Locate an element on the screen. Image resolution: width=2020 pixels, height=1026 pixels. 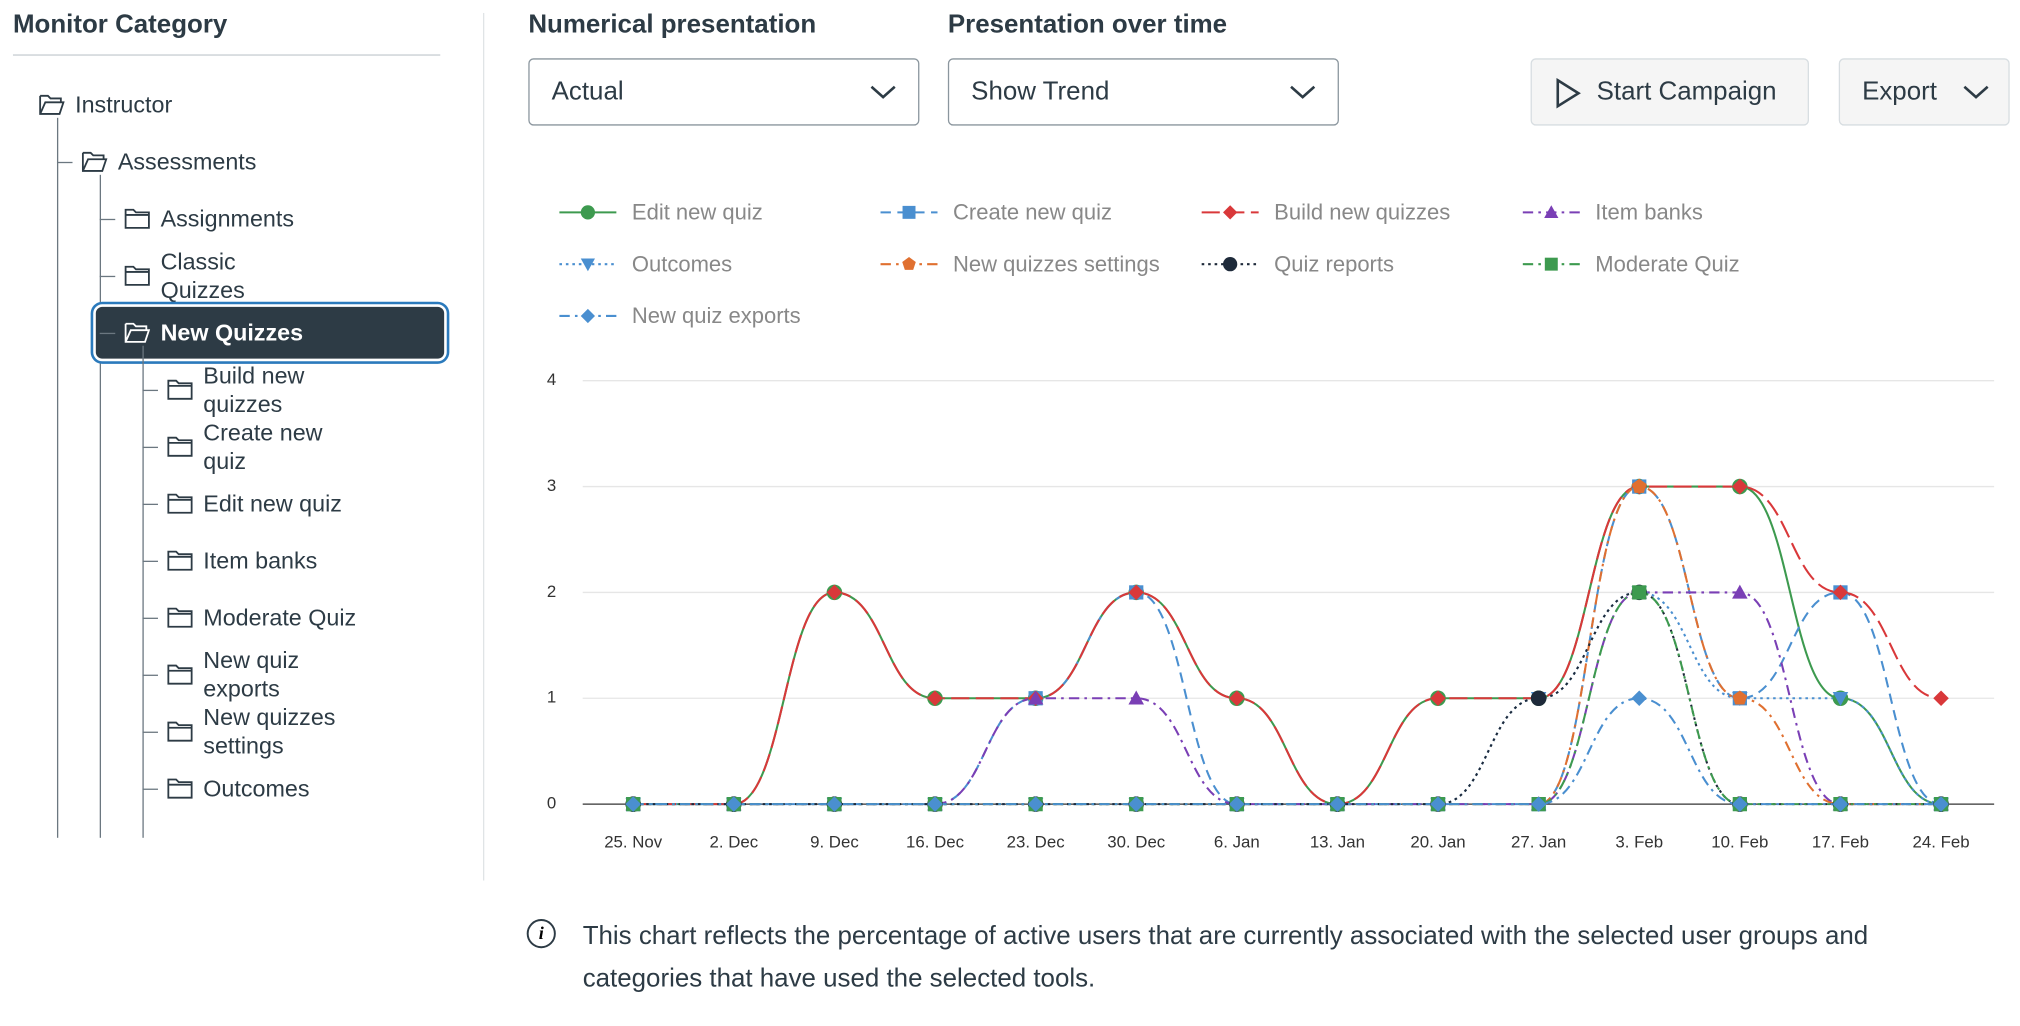
x-tick-label: 30. Dec is located at coordinates (1136, 841).